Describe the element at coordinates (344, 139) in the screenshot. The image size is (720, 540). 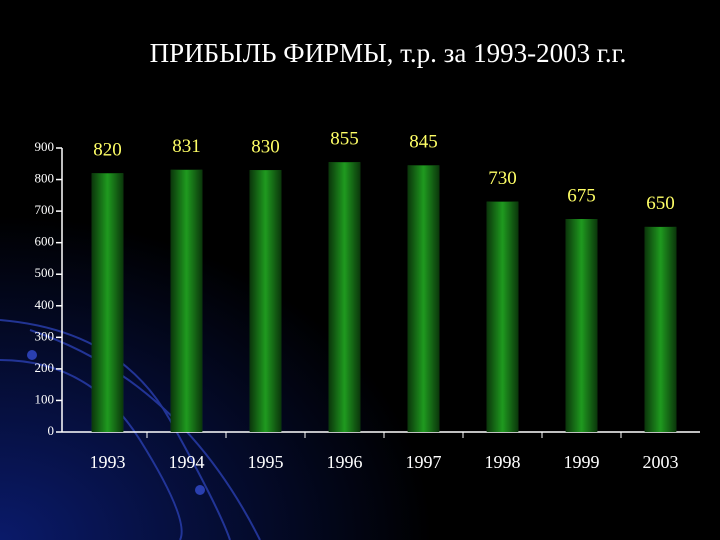
I see `value-label: 855` at that location.